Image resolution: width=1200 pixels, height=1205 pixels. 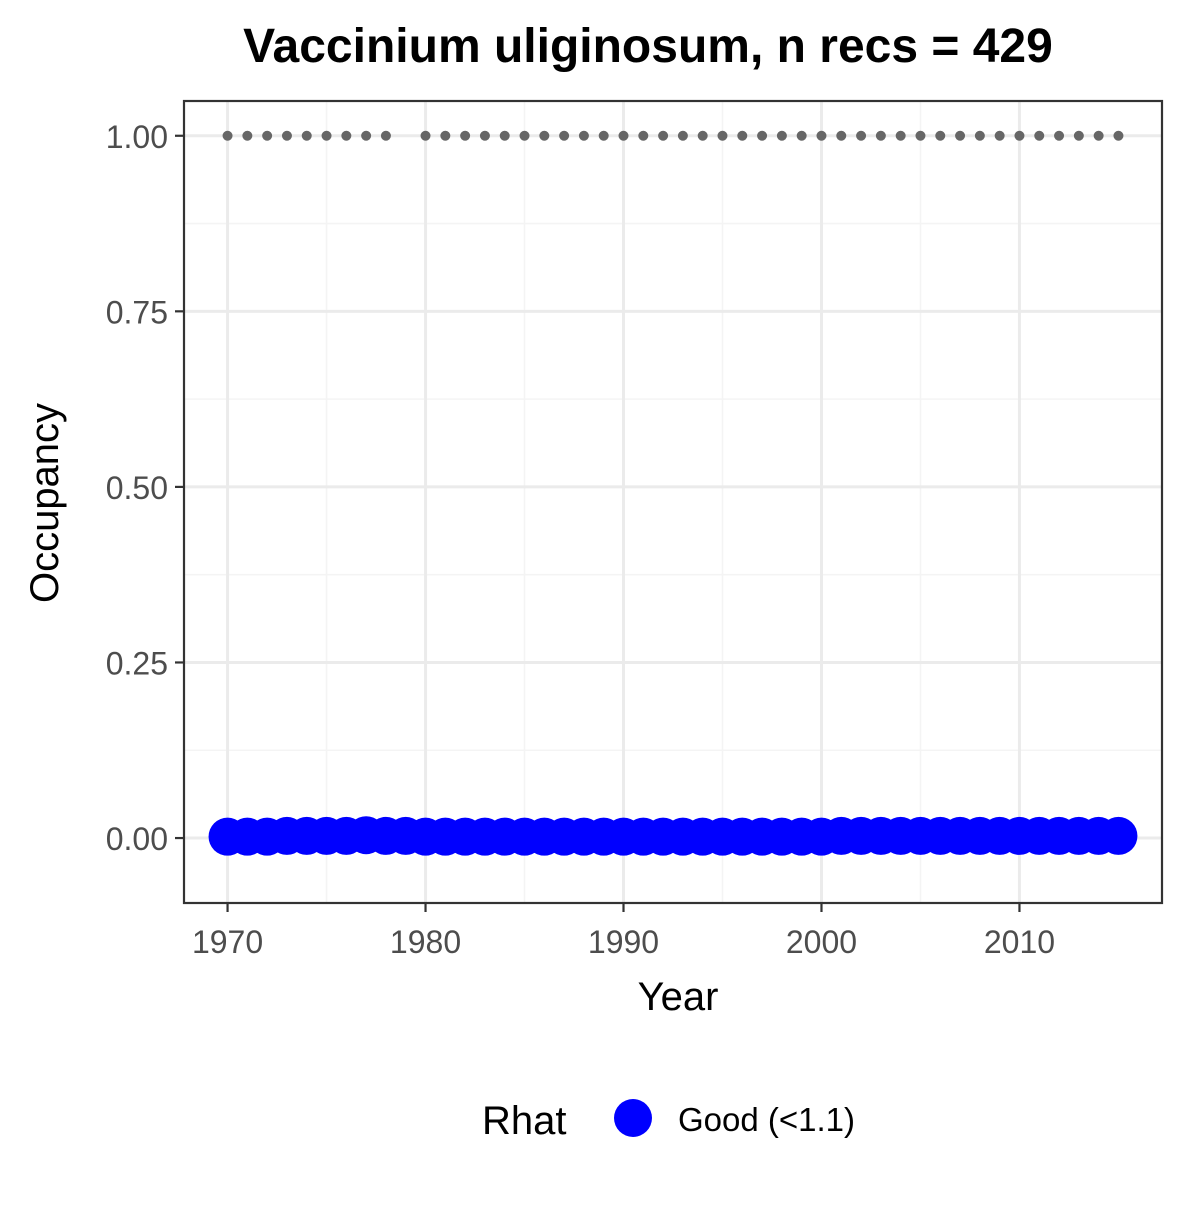 What do you see at coordinates (137, 839) in the screenshot?
I see `y-tick-label: 0.00` at bounding box center [137, 839].